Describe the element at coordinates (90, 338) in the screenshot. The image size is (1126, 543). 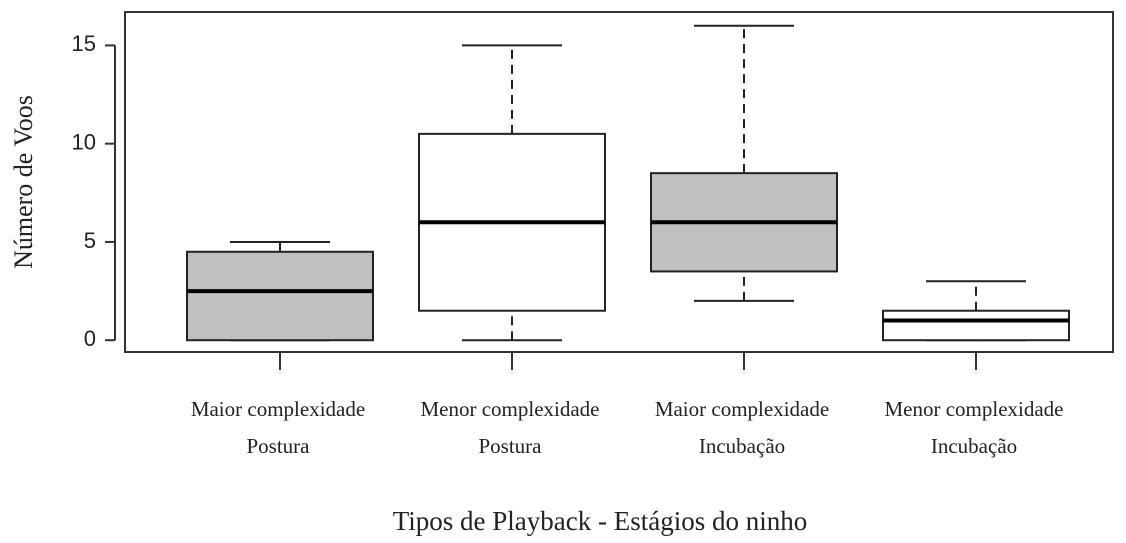
I see `y-tick-label: 0` at that location.